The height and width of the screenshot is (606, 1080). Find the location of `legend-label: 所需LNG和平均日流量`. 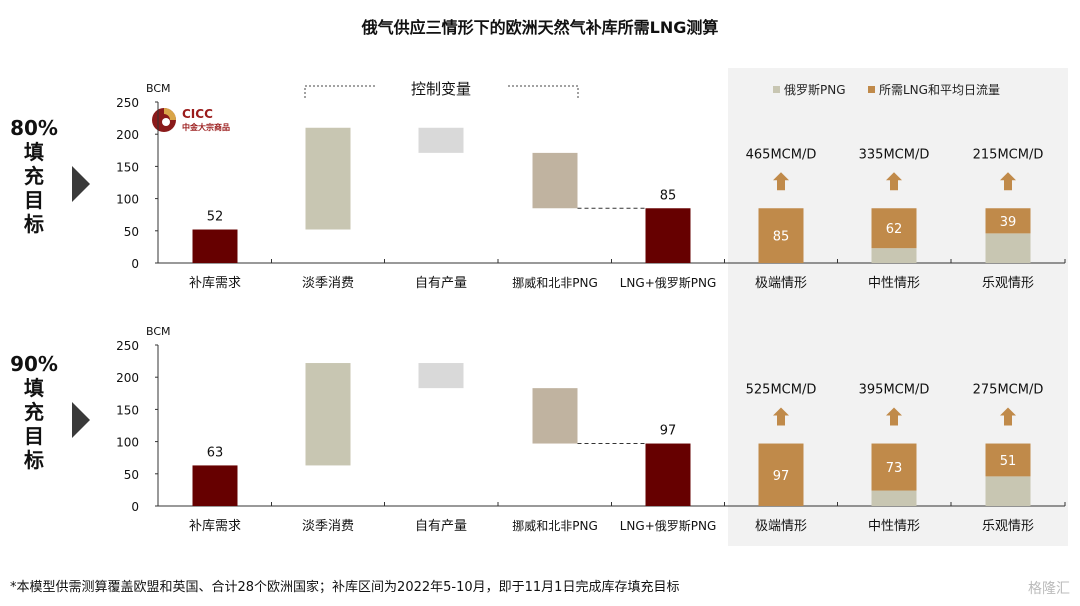

legend-label: 所需LNG和平均日流量 is located at coordinates (939, 90).